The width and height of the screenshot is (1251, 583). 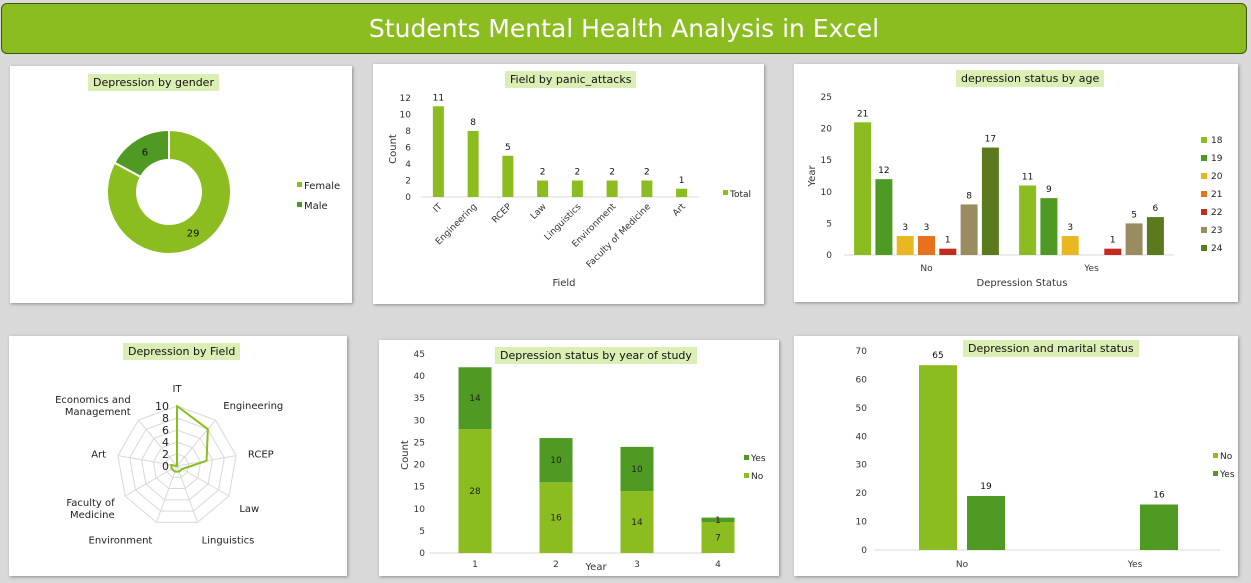 I want to click on data-label: 5, so click(x=1134, y=215).